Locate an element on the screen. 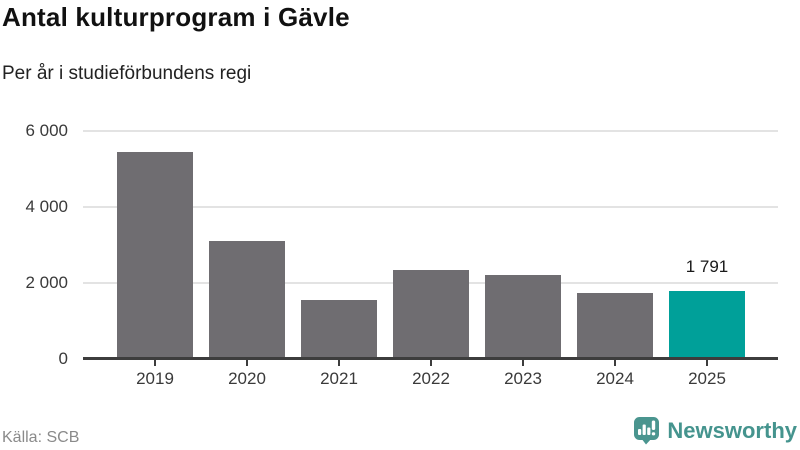 Image resolution: width=800 pixels, height=450 pixels. y-axis-tick-label: 6 000 is located at coordinates (46, 130).